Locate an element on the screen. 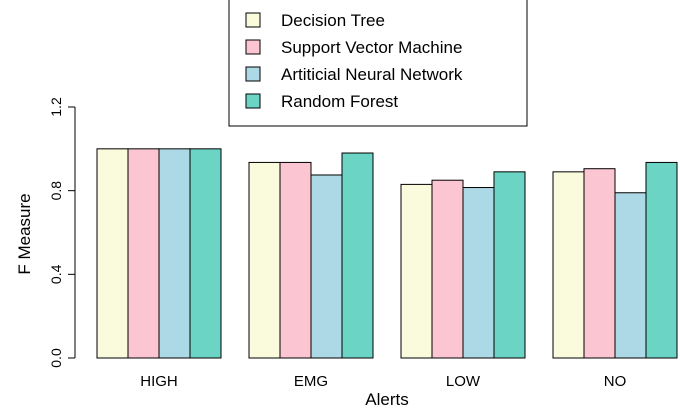 This screenshot has width=680, height=412. legend-label: Random Forest is located at coordinates (339, 101).